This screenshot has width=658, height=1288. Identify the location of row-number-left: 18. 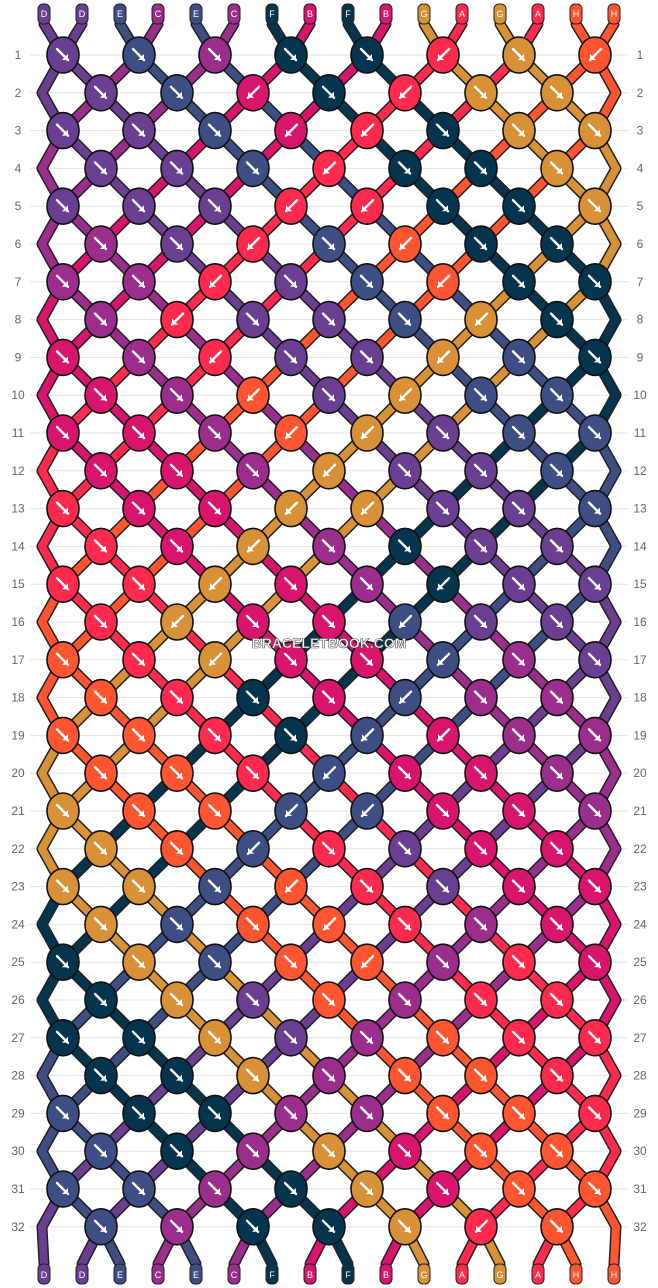
(18, 698).